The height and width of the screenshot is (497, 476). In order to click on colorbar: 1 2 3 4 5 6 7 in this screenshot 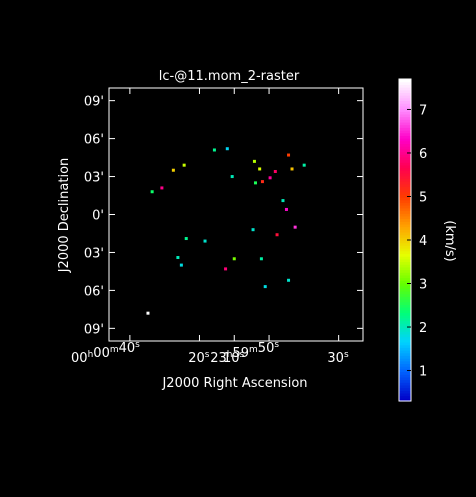, I will do `click(412, 240)`.